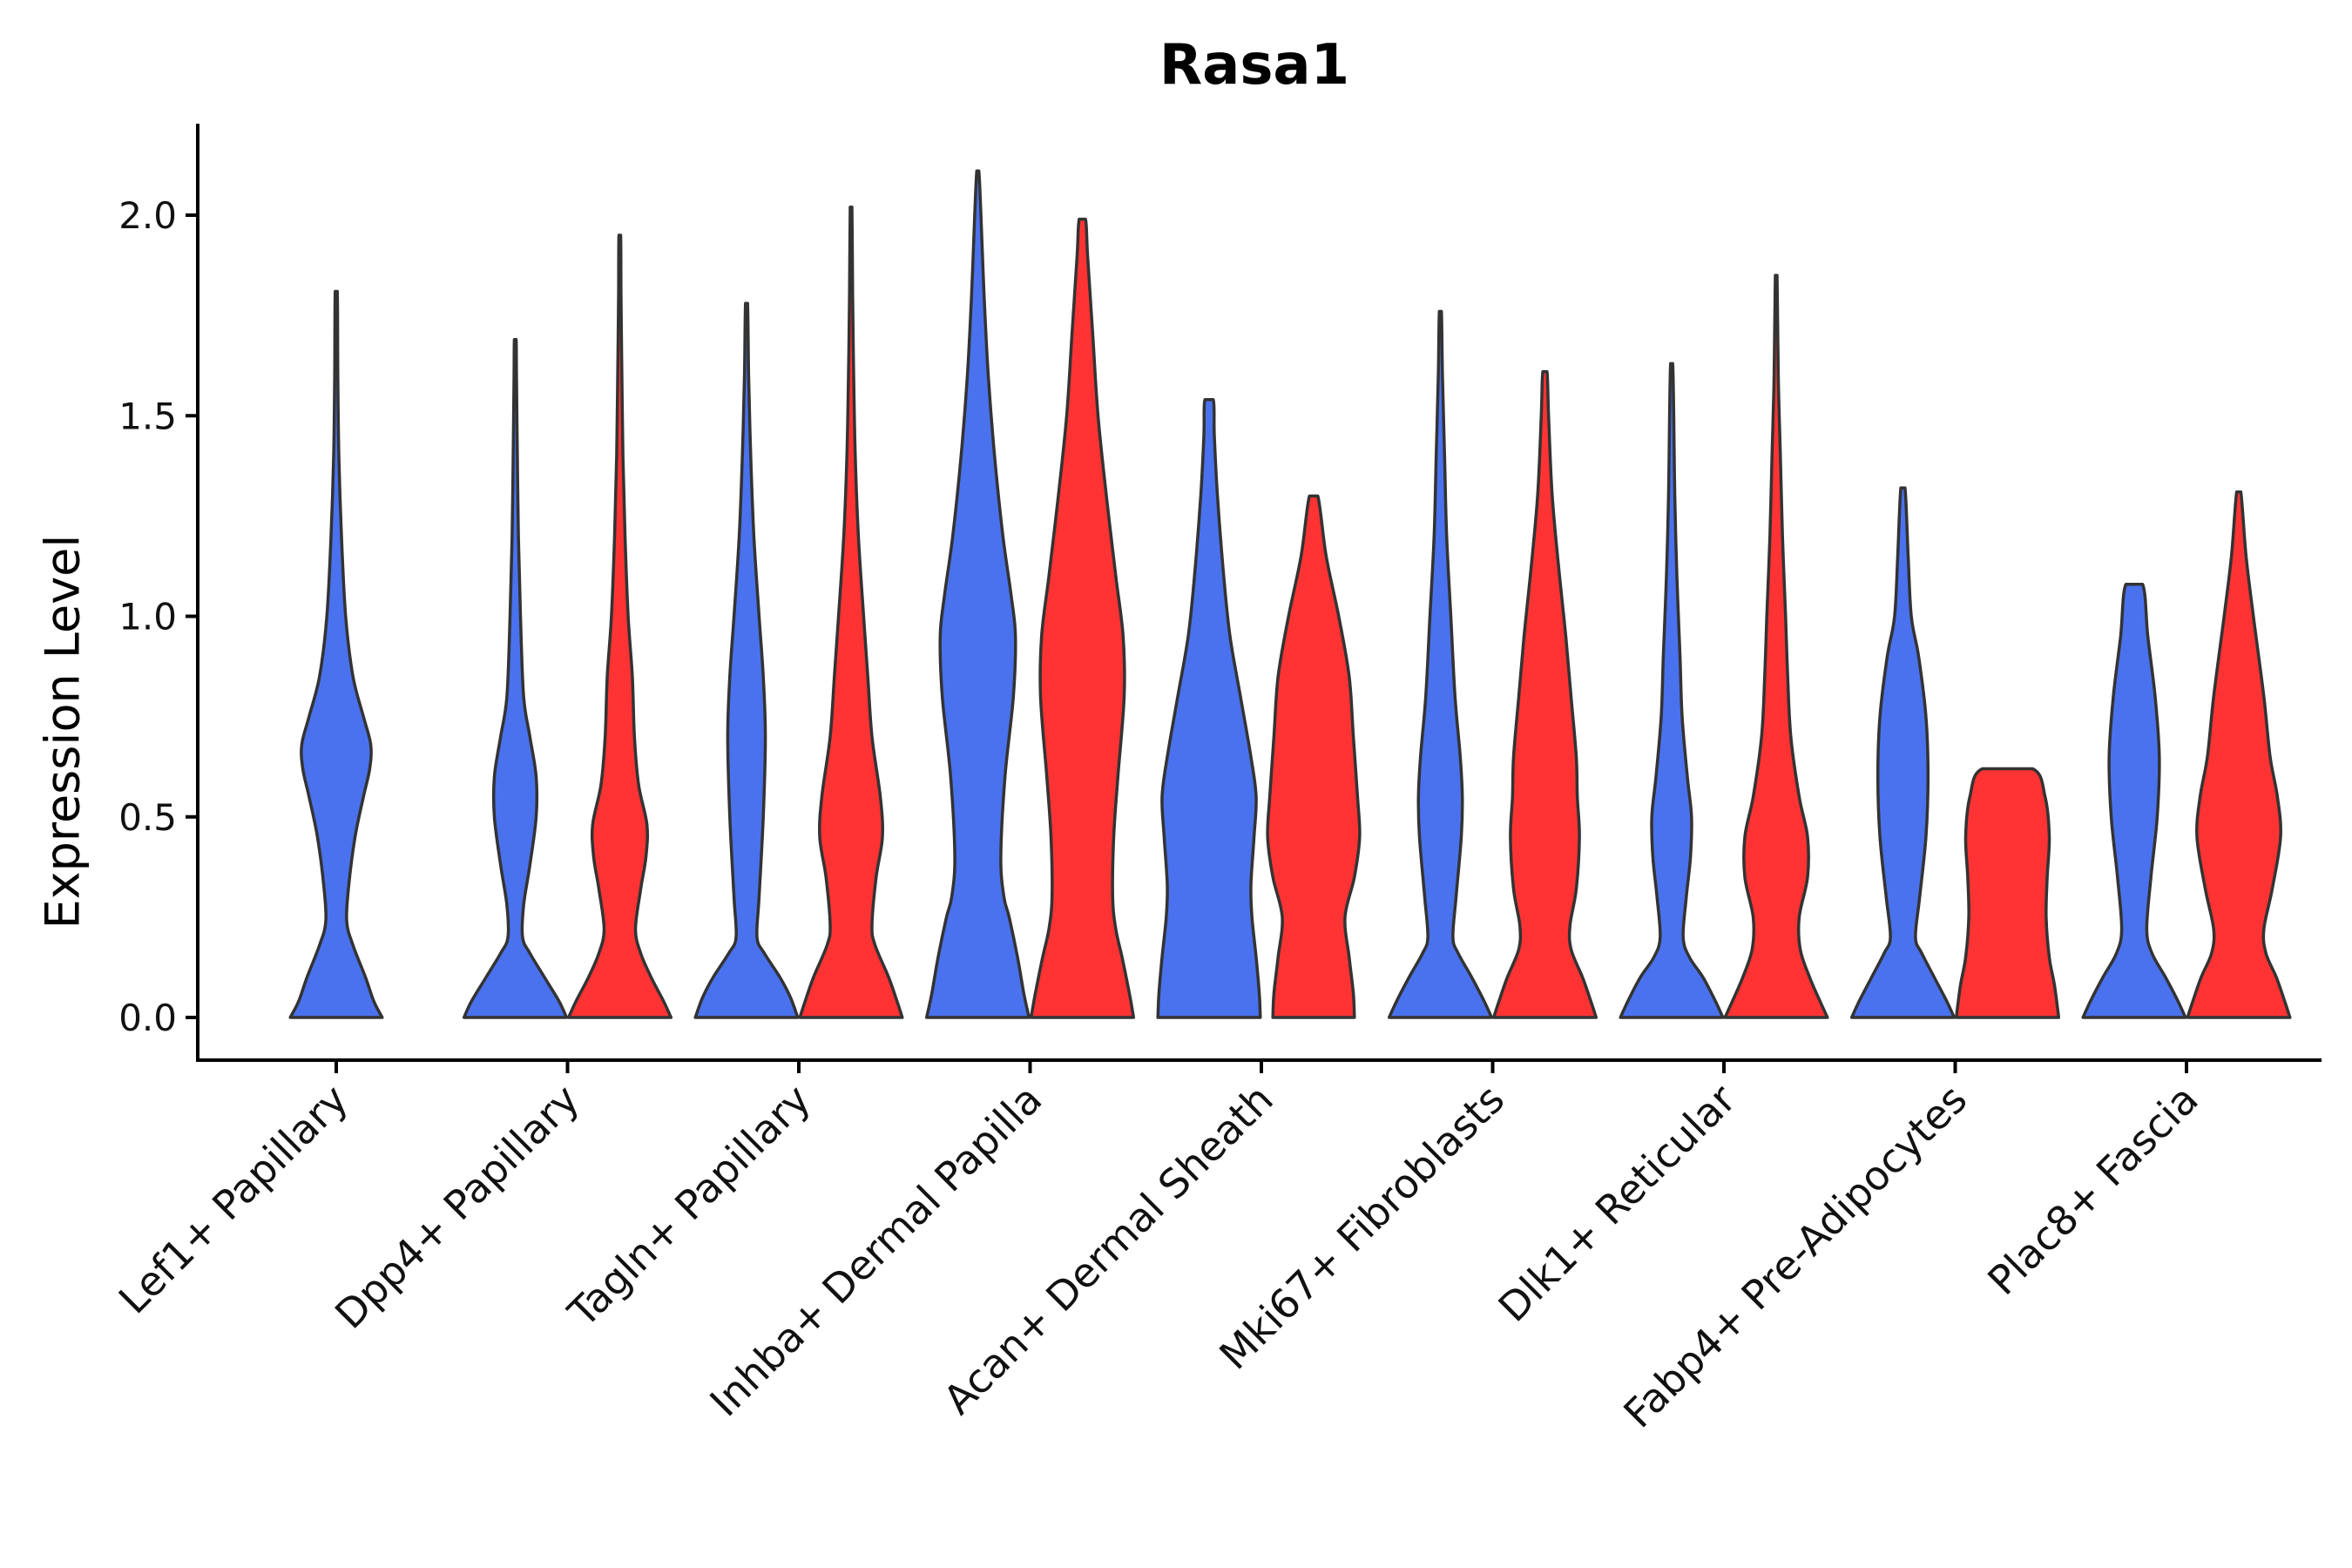 This screenshot has height=1568, width=2352. I want to click on x-tick-label: Dpp4+ Papillary, so click(457, 1207).